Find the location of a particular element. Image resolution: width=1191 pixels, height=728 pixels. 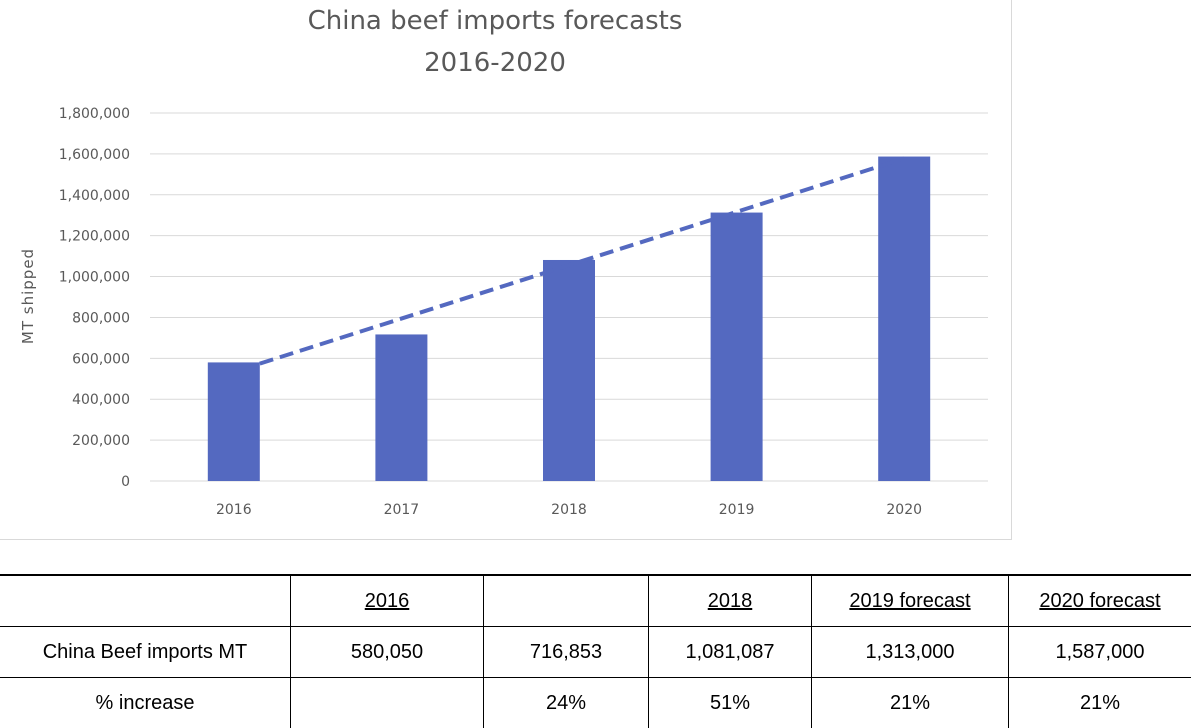

table-cell: 716,853 is located at coordinates (566, 652).